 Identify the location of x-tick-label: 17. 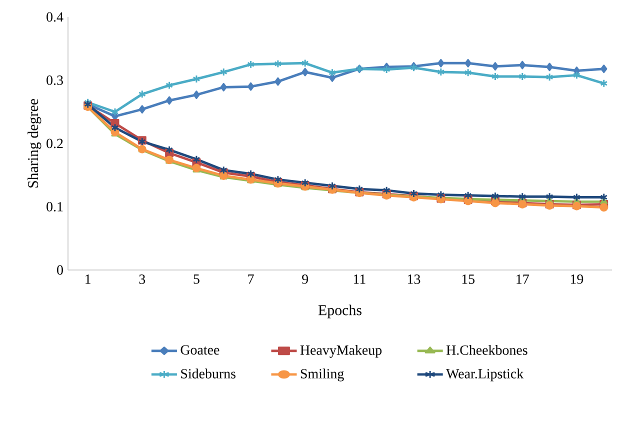
(522, 279).